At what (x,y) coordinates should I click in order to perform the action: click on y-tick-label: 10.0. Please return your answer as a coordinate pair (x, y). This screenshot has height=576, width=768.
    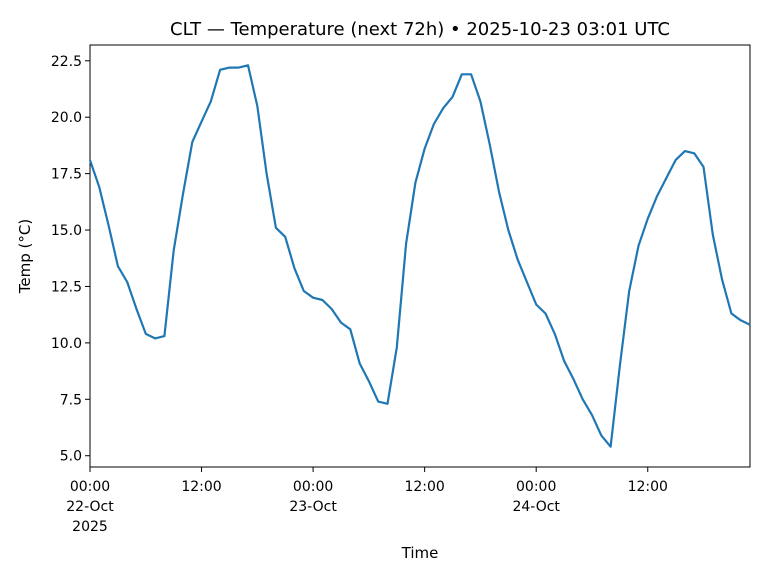
    Looking at the image, I should click on (66, 344).